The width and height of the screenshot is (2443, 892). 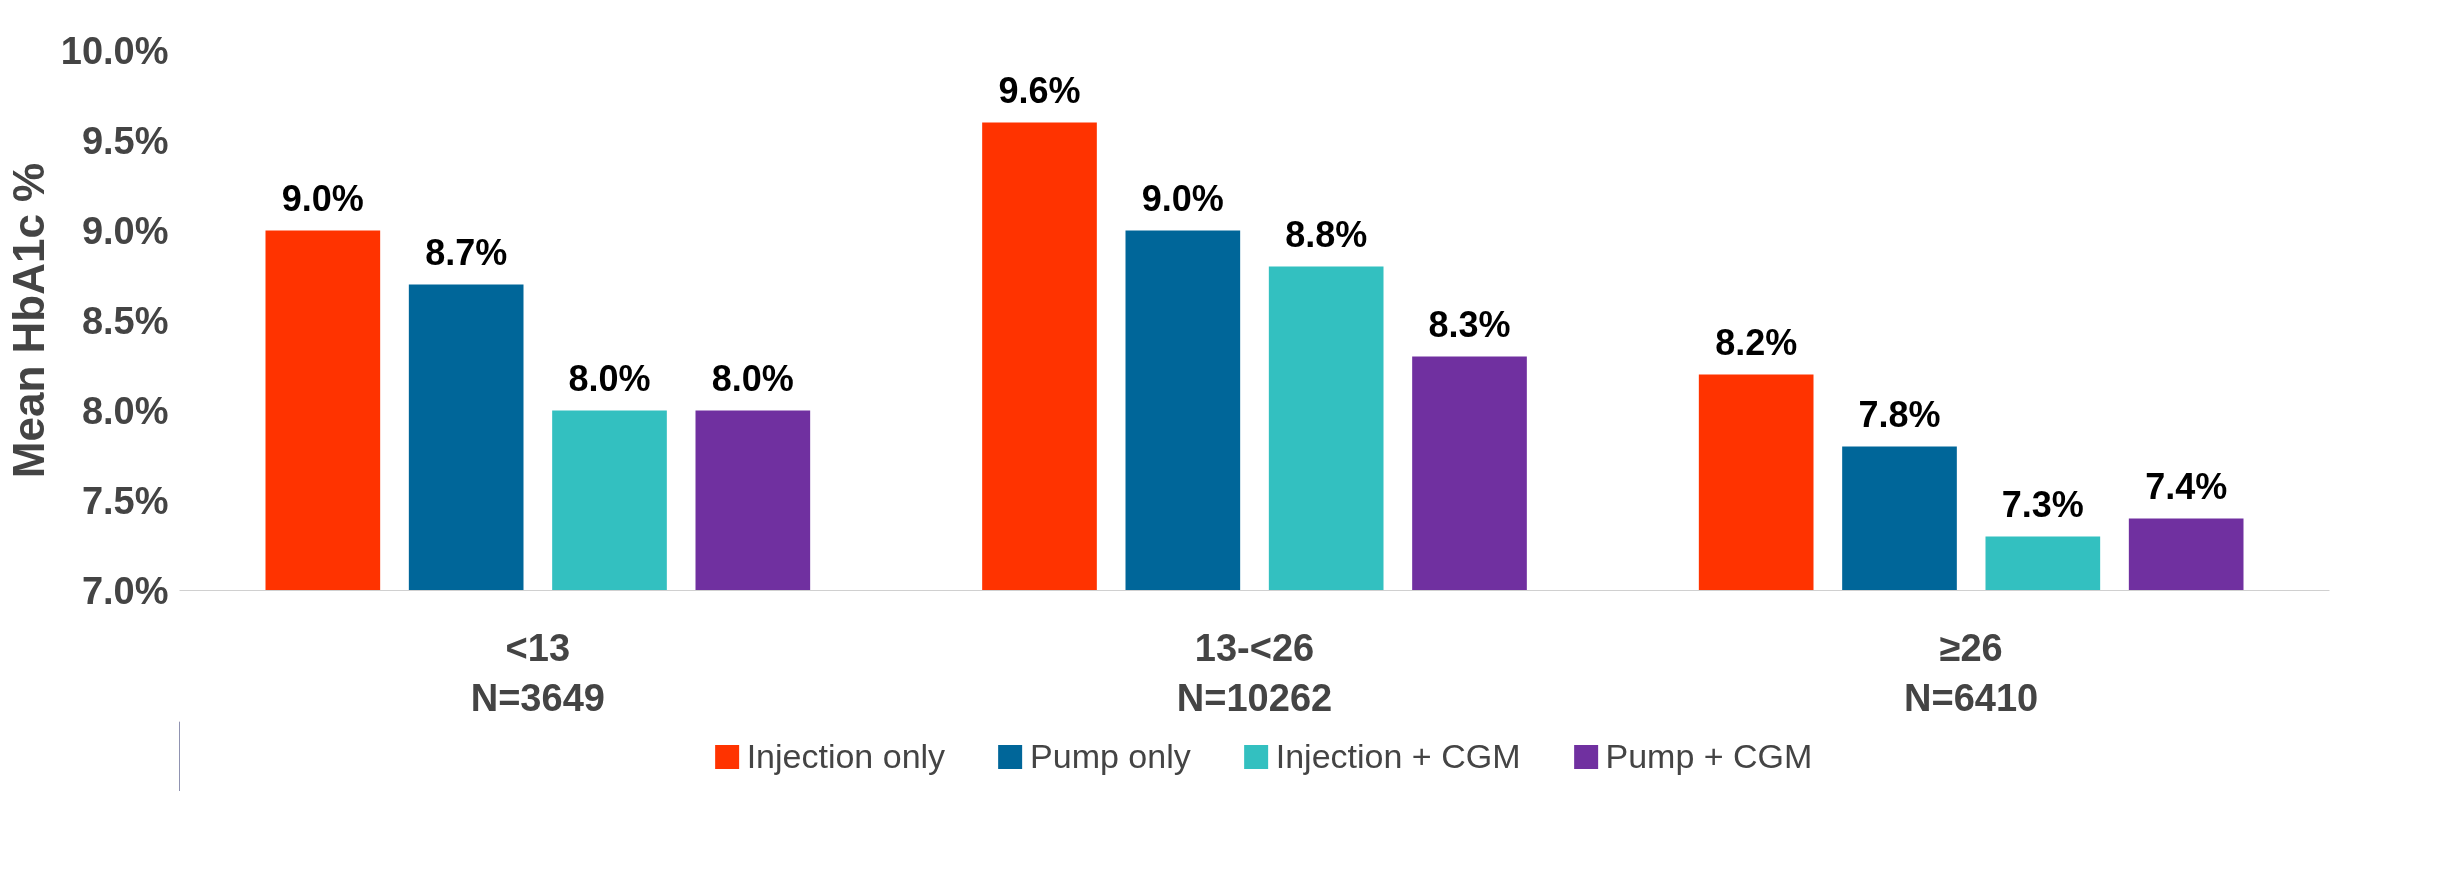 I want to click on legend-label: Pump only, so click(x=1110, y=756).